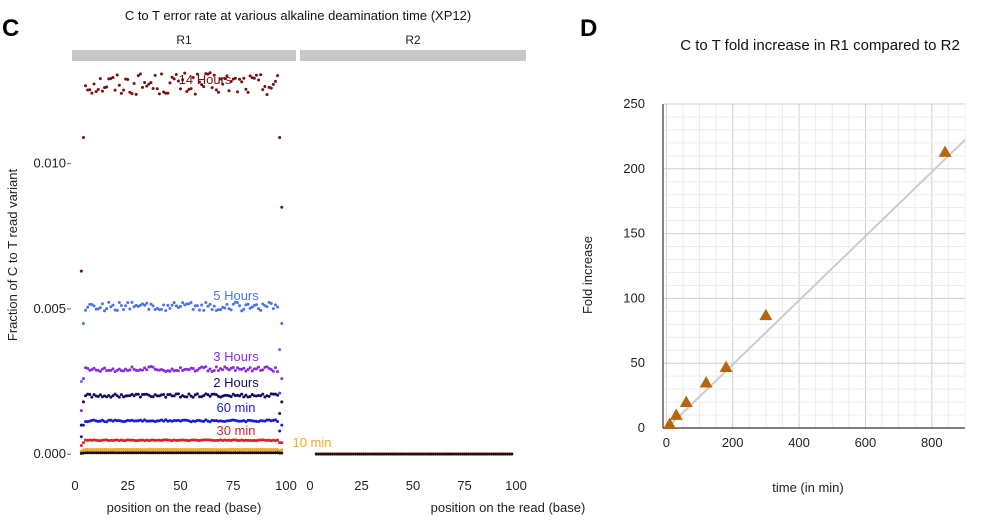 This screenshot has width=1001, height=521. What do you see at coordinates (10, 28) in the screenshot?
I see `panel-c-letter: C` at bounding box center [10, 28].